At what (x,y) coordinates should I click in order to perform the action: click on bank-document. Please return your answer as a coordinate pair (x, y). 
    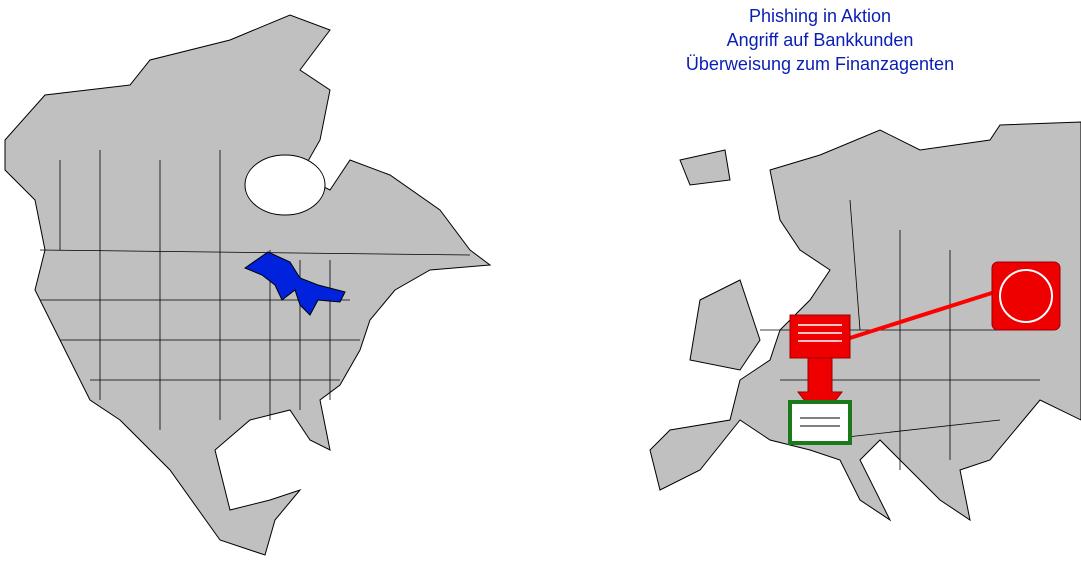
    Looking at the image, I should click on (820, 336).